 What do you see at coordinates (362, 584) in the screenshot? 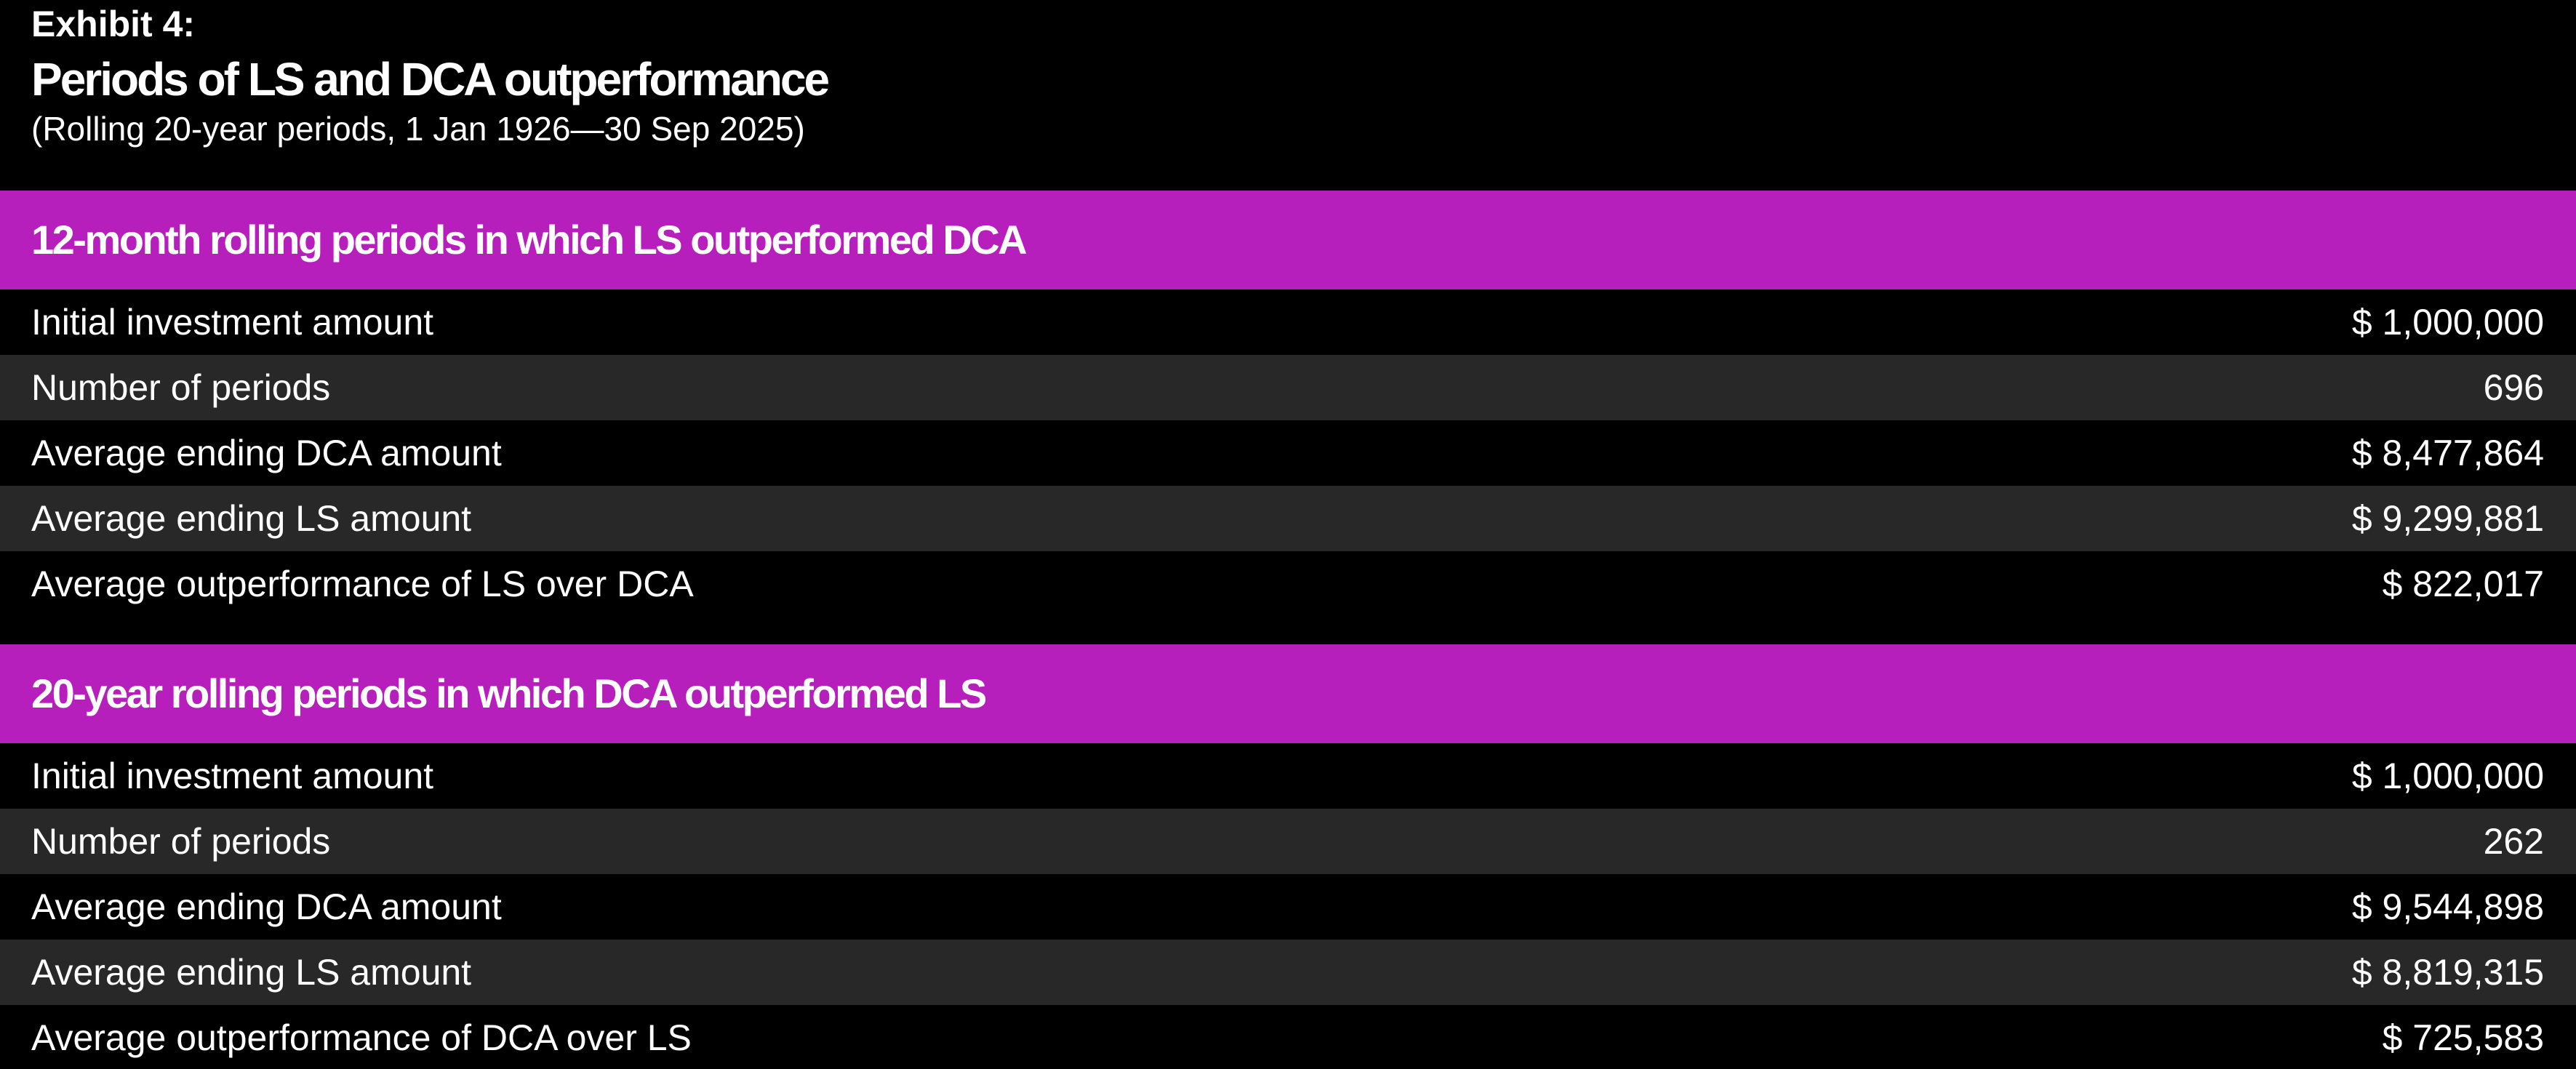
I see `row-label: Average outperformance of LS over DCA` at bounding box center [362, 584].